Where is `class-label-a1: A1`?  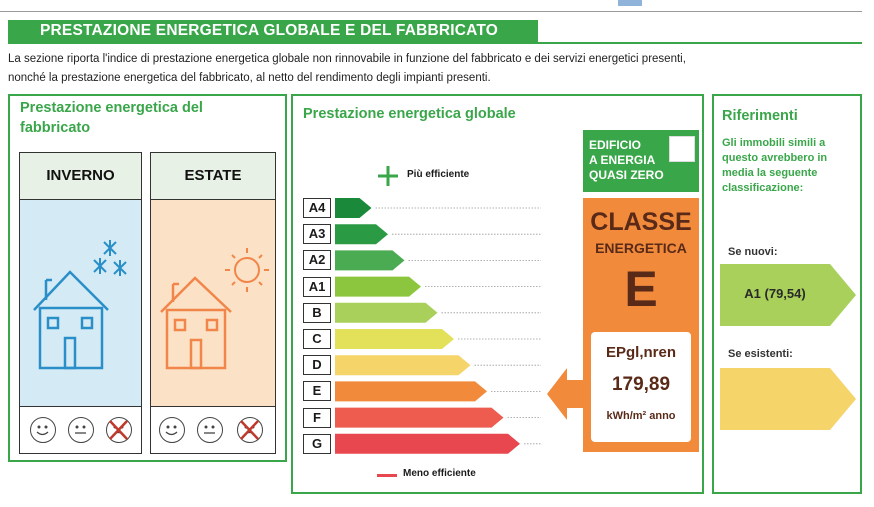 class-label-a1: A1 is located at coordinates (317, 286).